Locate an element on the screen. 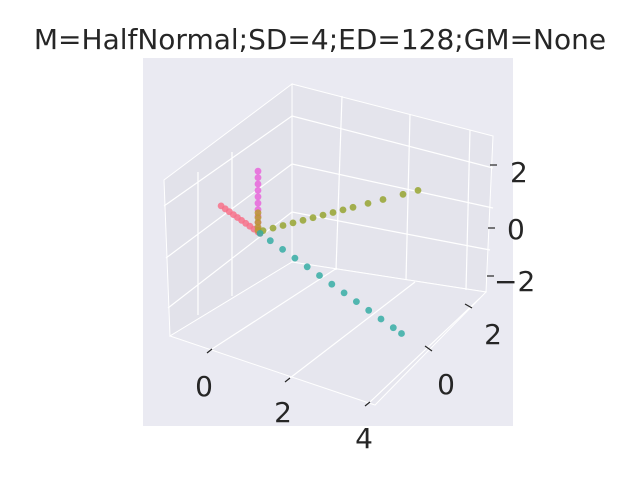 Image resolution: width=640 pixels, height=480 pixels. z-tick-label-2: 2 is located at coordinates (519, 172).